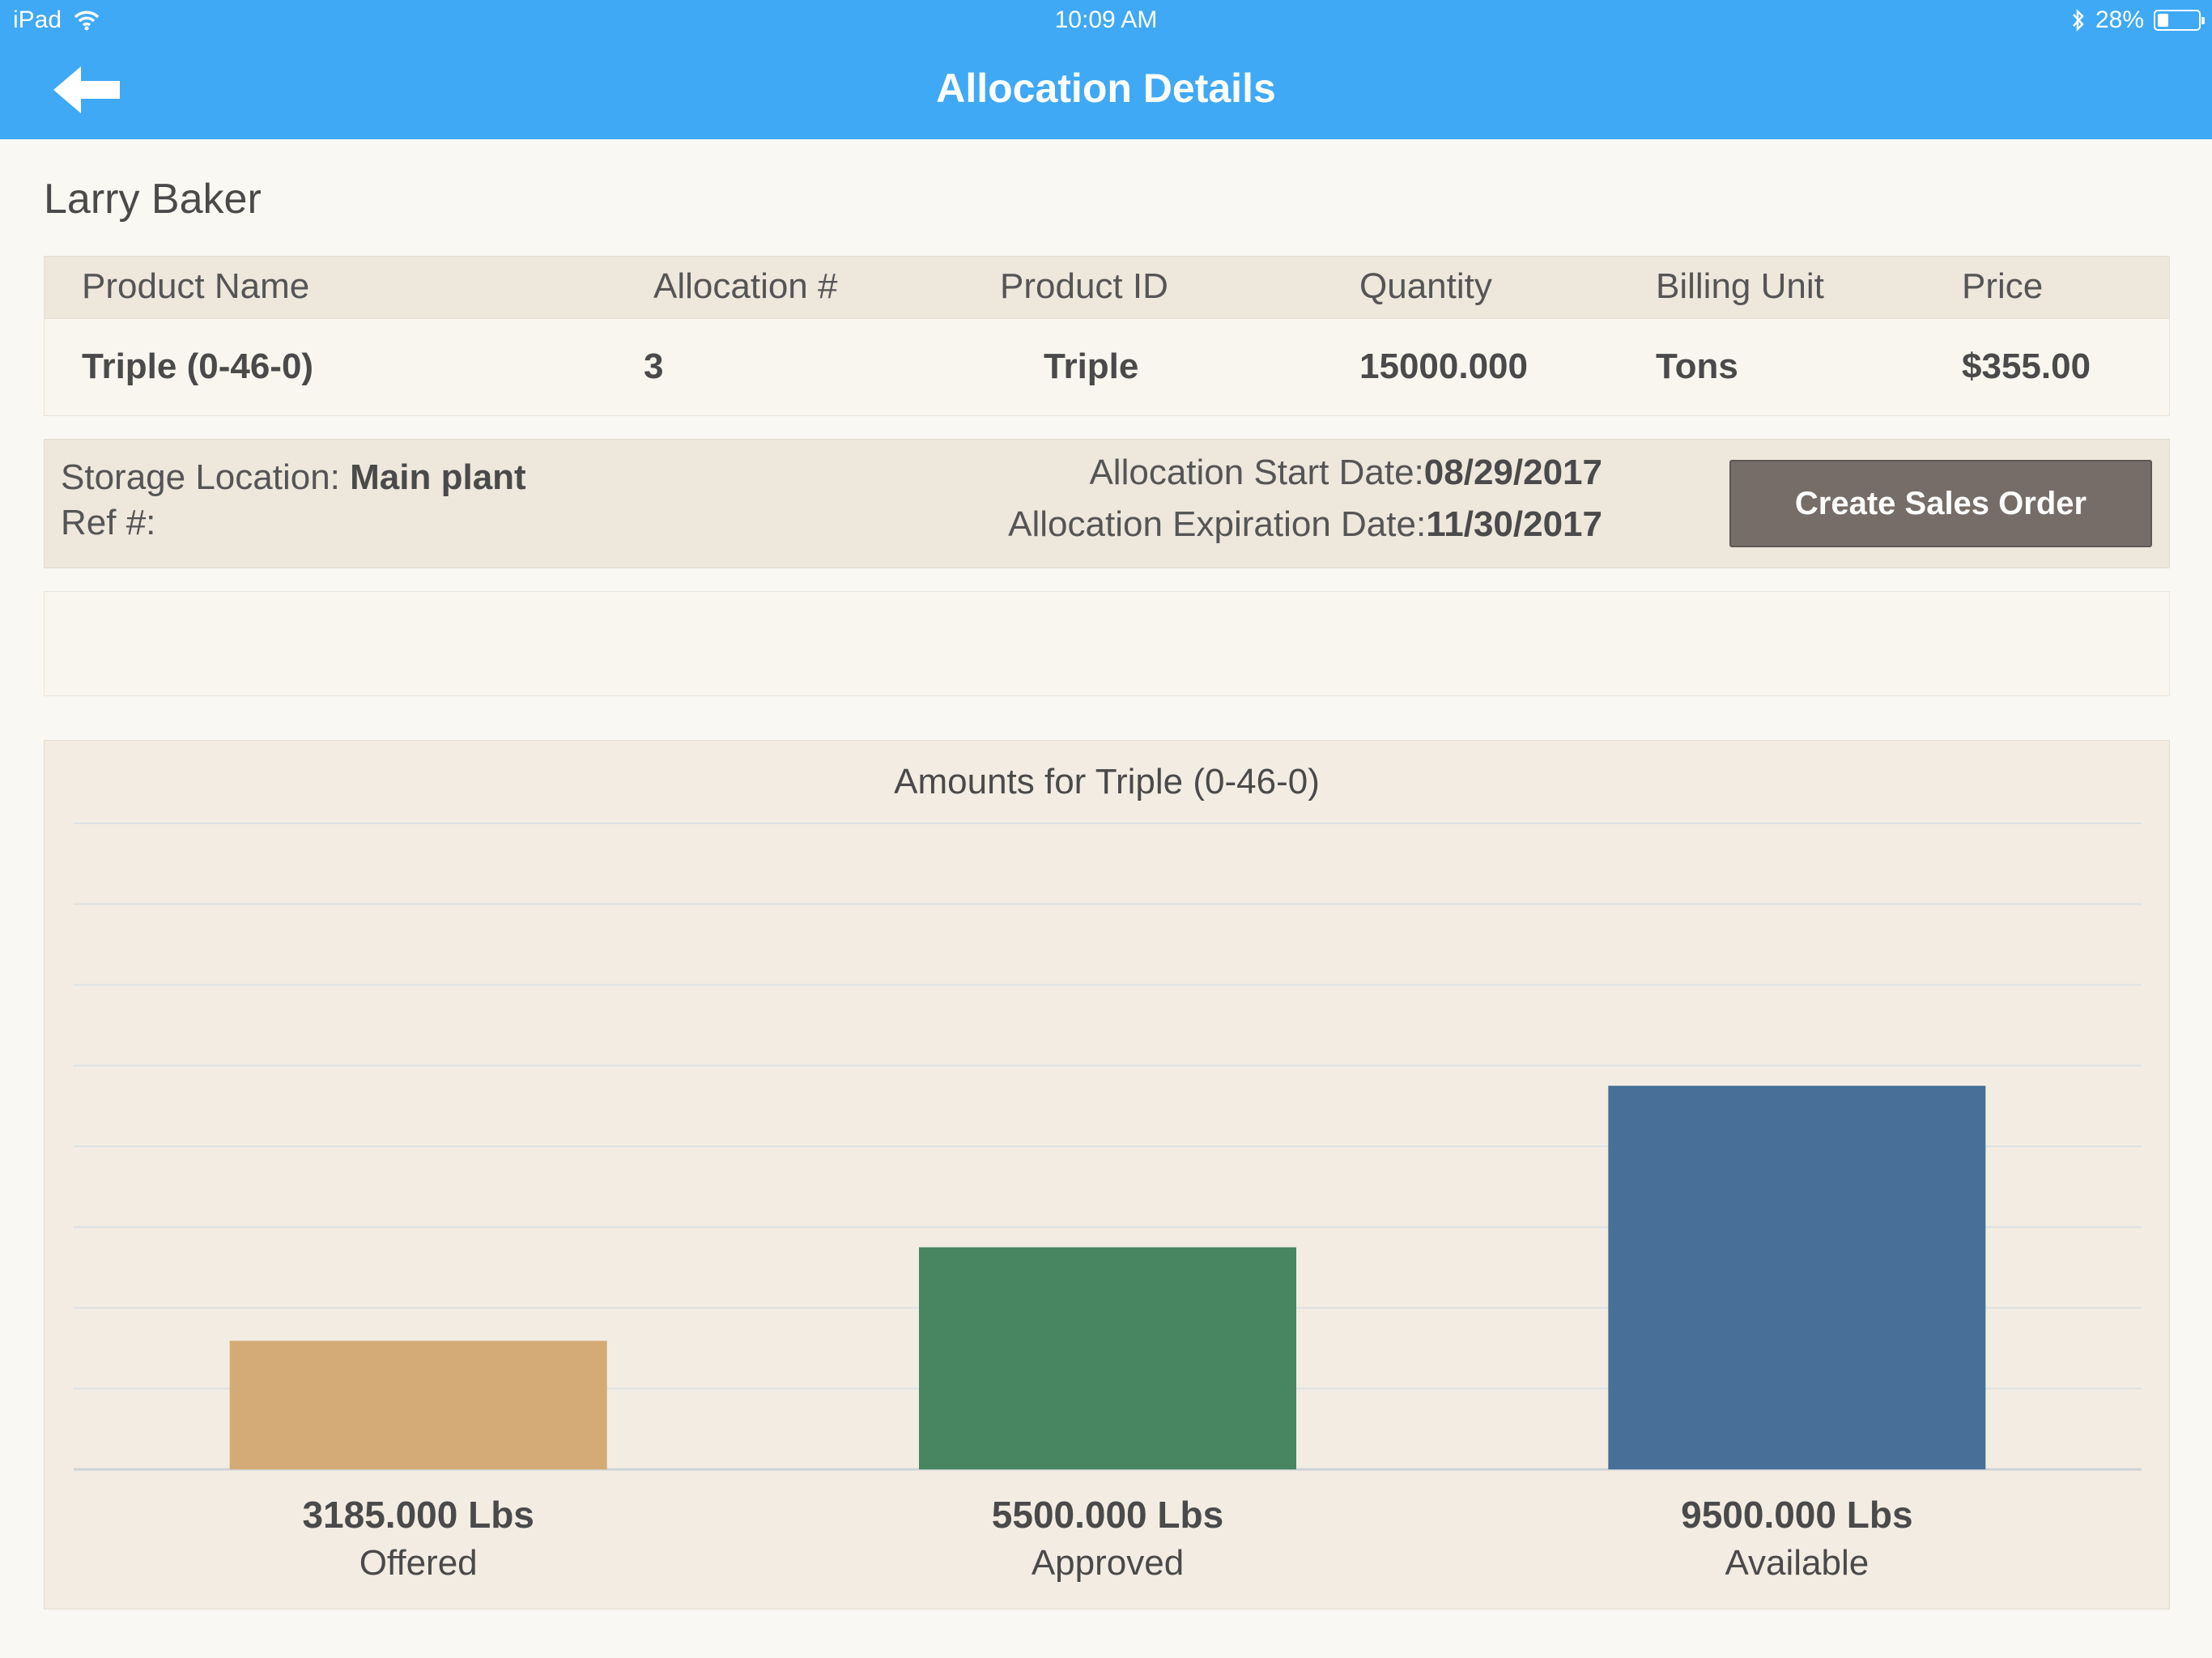 The height and width of the screenshot is (1658, 2212). Describe the element at coordinates (1108, 1563) in the screenshot. I see `bar-category-label: Approved` at that location.